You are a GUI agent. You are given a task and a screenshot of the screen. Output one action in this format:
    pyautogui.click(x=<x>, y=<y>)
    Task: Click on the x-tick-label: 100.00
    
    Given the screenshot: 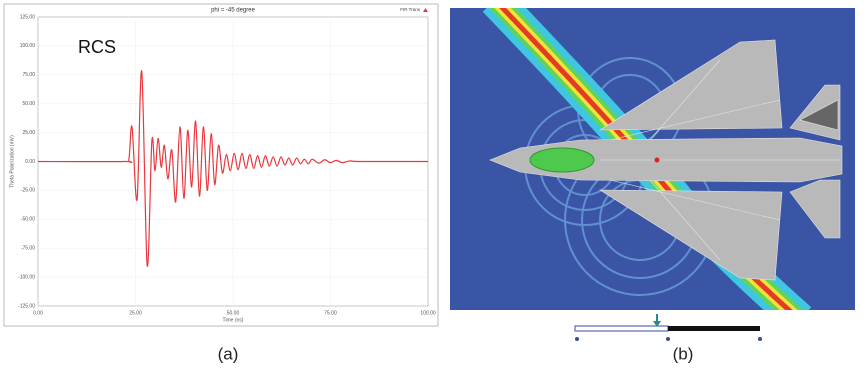 What is the action you would take?
    pyautogui.click(x=428, y=313)
    